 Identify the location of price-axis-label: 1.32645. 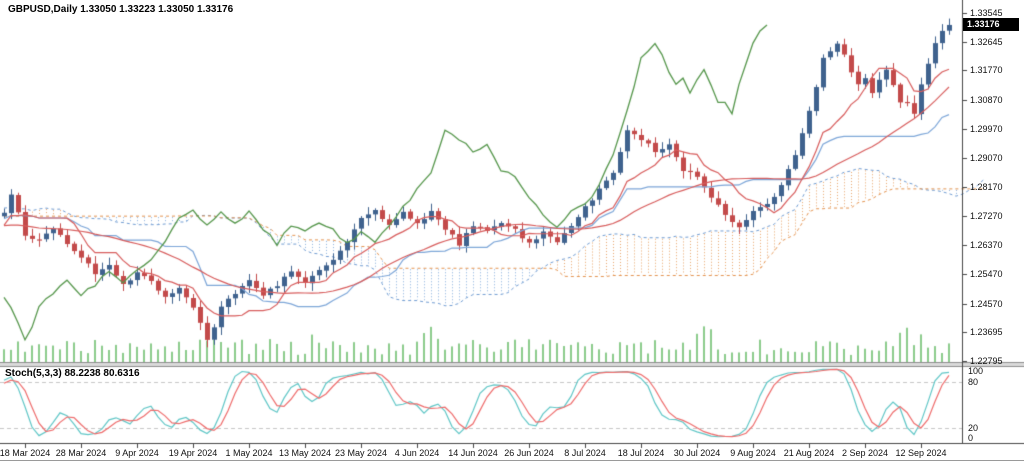
(986, 42).